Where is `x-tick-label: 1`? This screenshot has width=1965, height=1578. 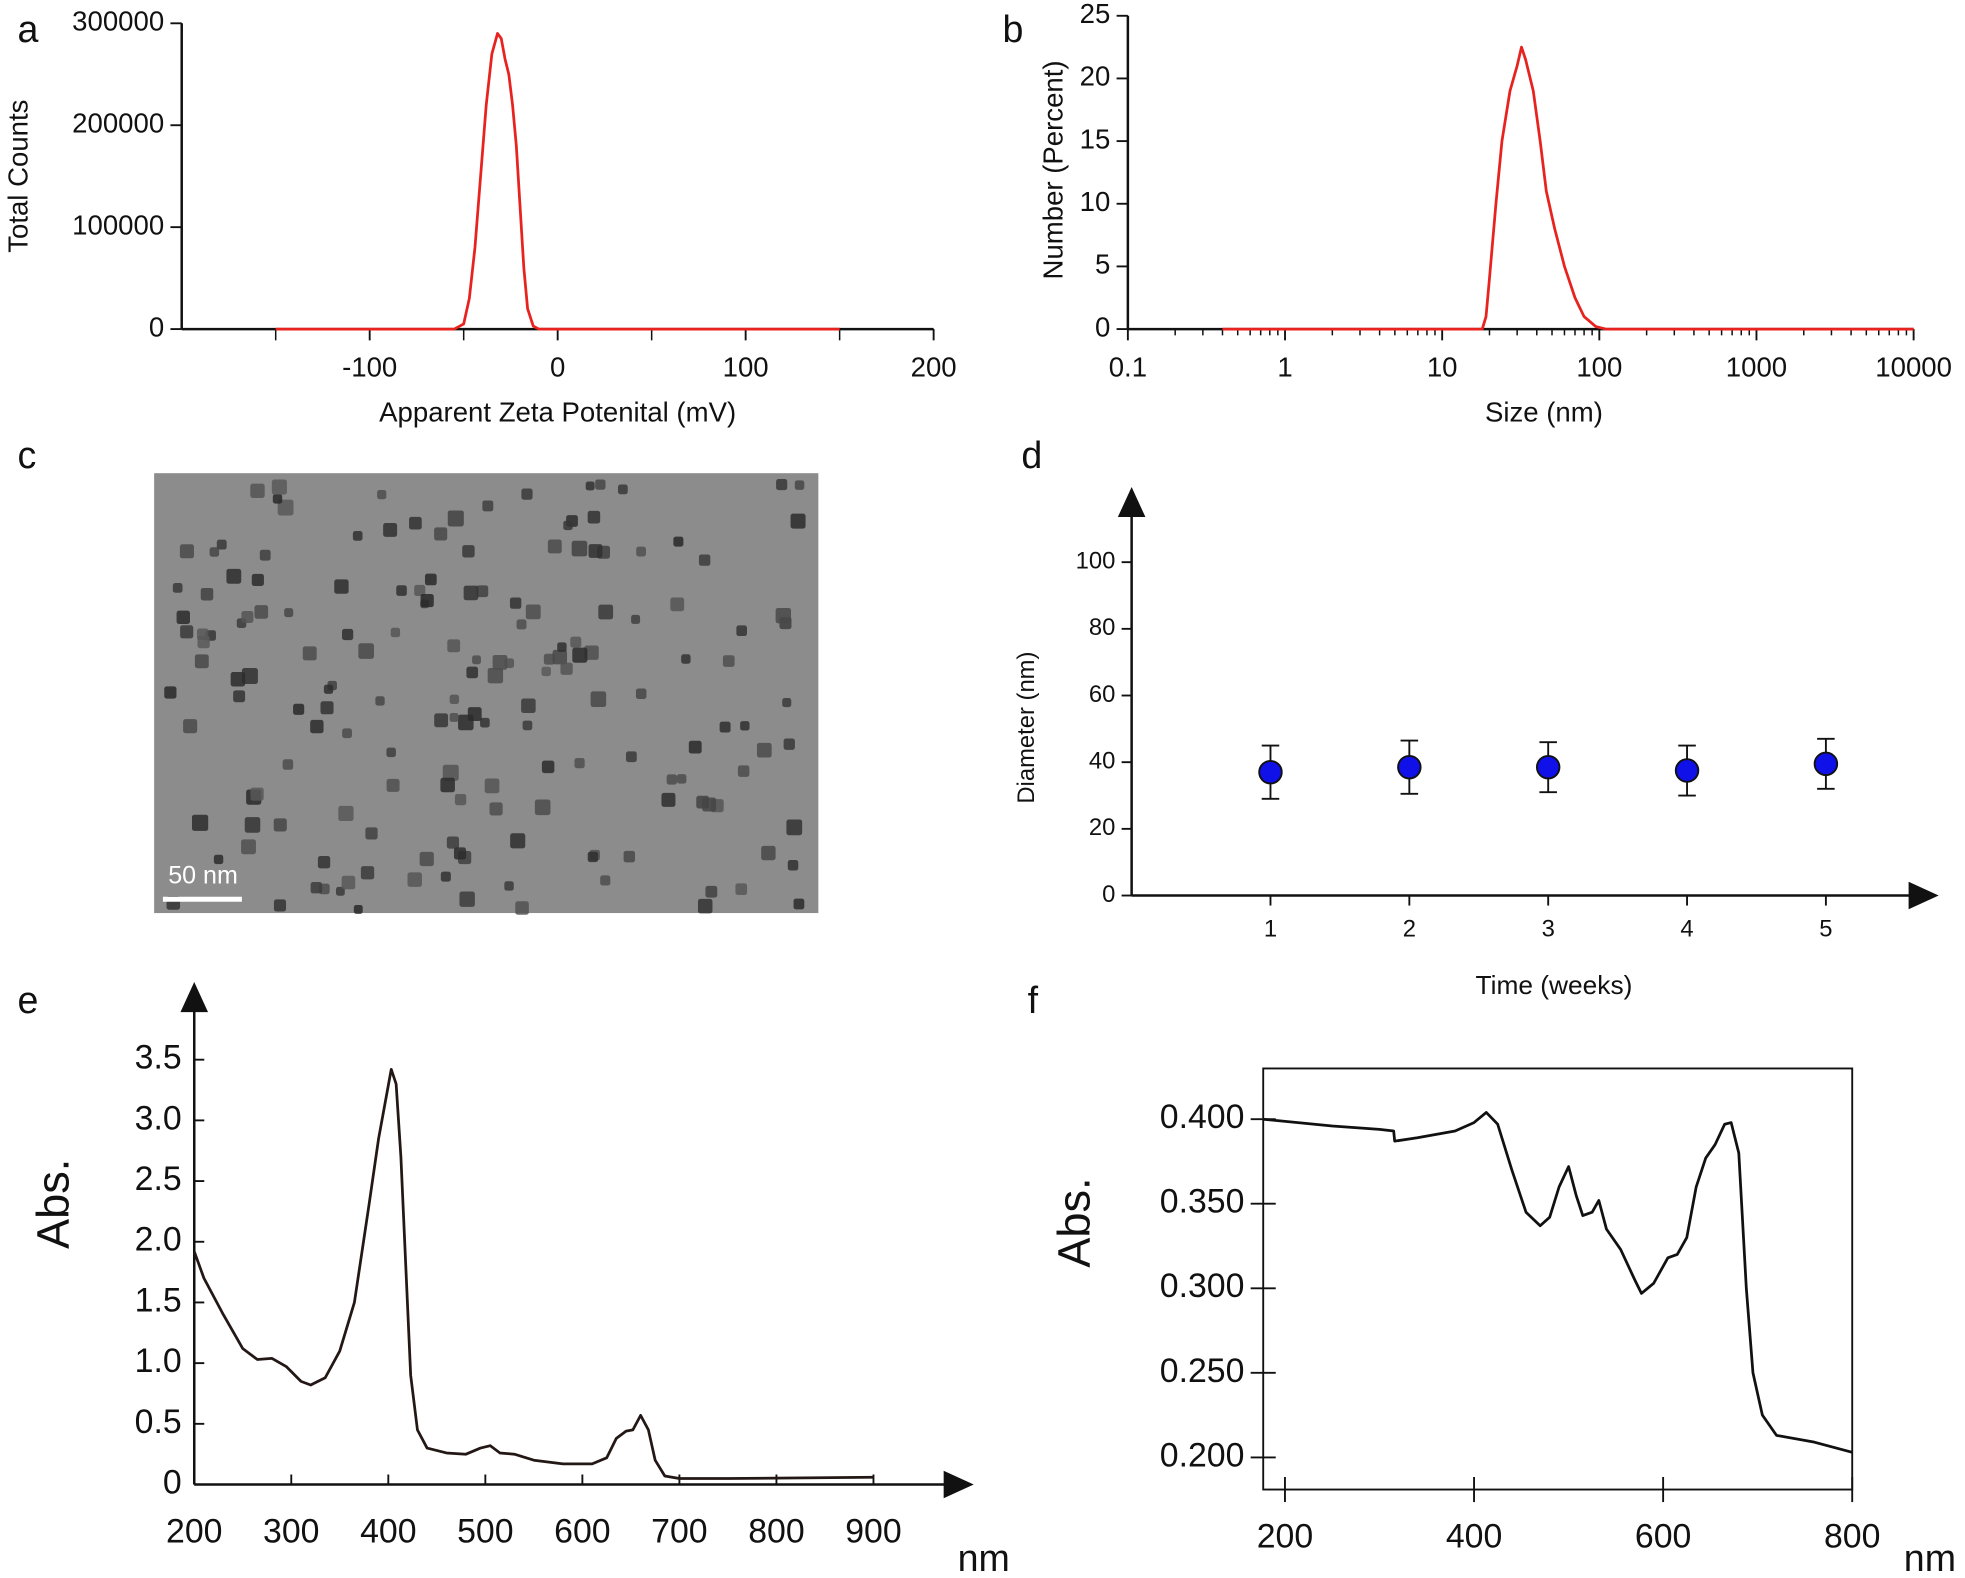
x-tick-label: 1 is located at coordinates (1284, 366).